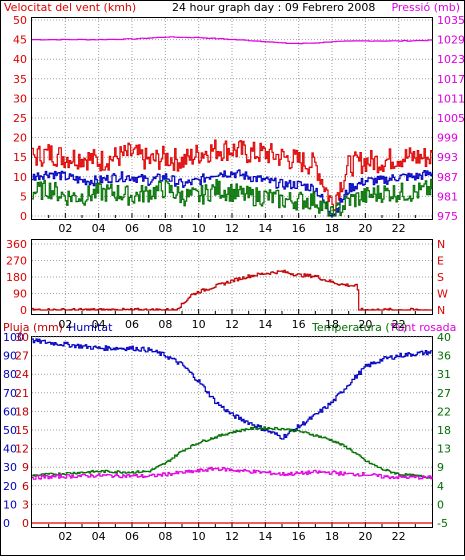 The image size is (465, 560). I want to click on humidity-x-tick-label: 04, so click(99, 536).